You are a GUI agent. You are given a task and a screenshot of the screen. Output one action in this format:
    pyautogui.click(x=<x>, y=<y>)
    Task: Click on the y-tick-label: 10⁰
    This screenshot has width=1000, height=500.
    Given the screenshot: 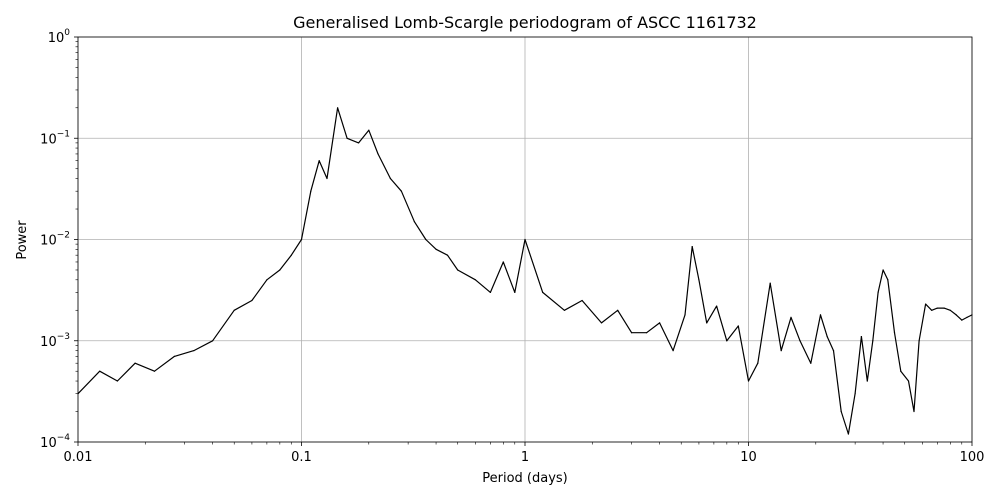 What is the action you would take?
    pyautogui.click(x=59, y=37)
    